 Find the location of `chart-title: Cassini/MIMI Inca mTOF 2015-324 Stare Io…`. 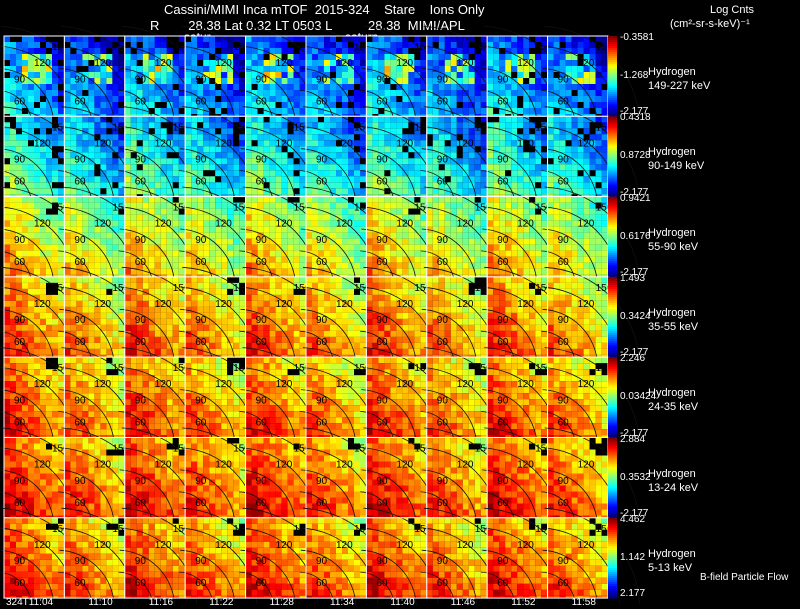

chart-title: Cassini/MIMI Inca mTOF 2015-324 Stare Io… is located at coordinates (324, 9).